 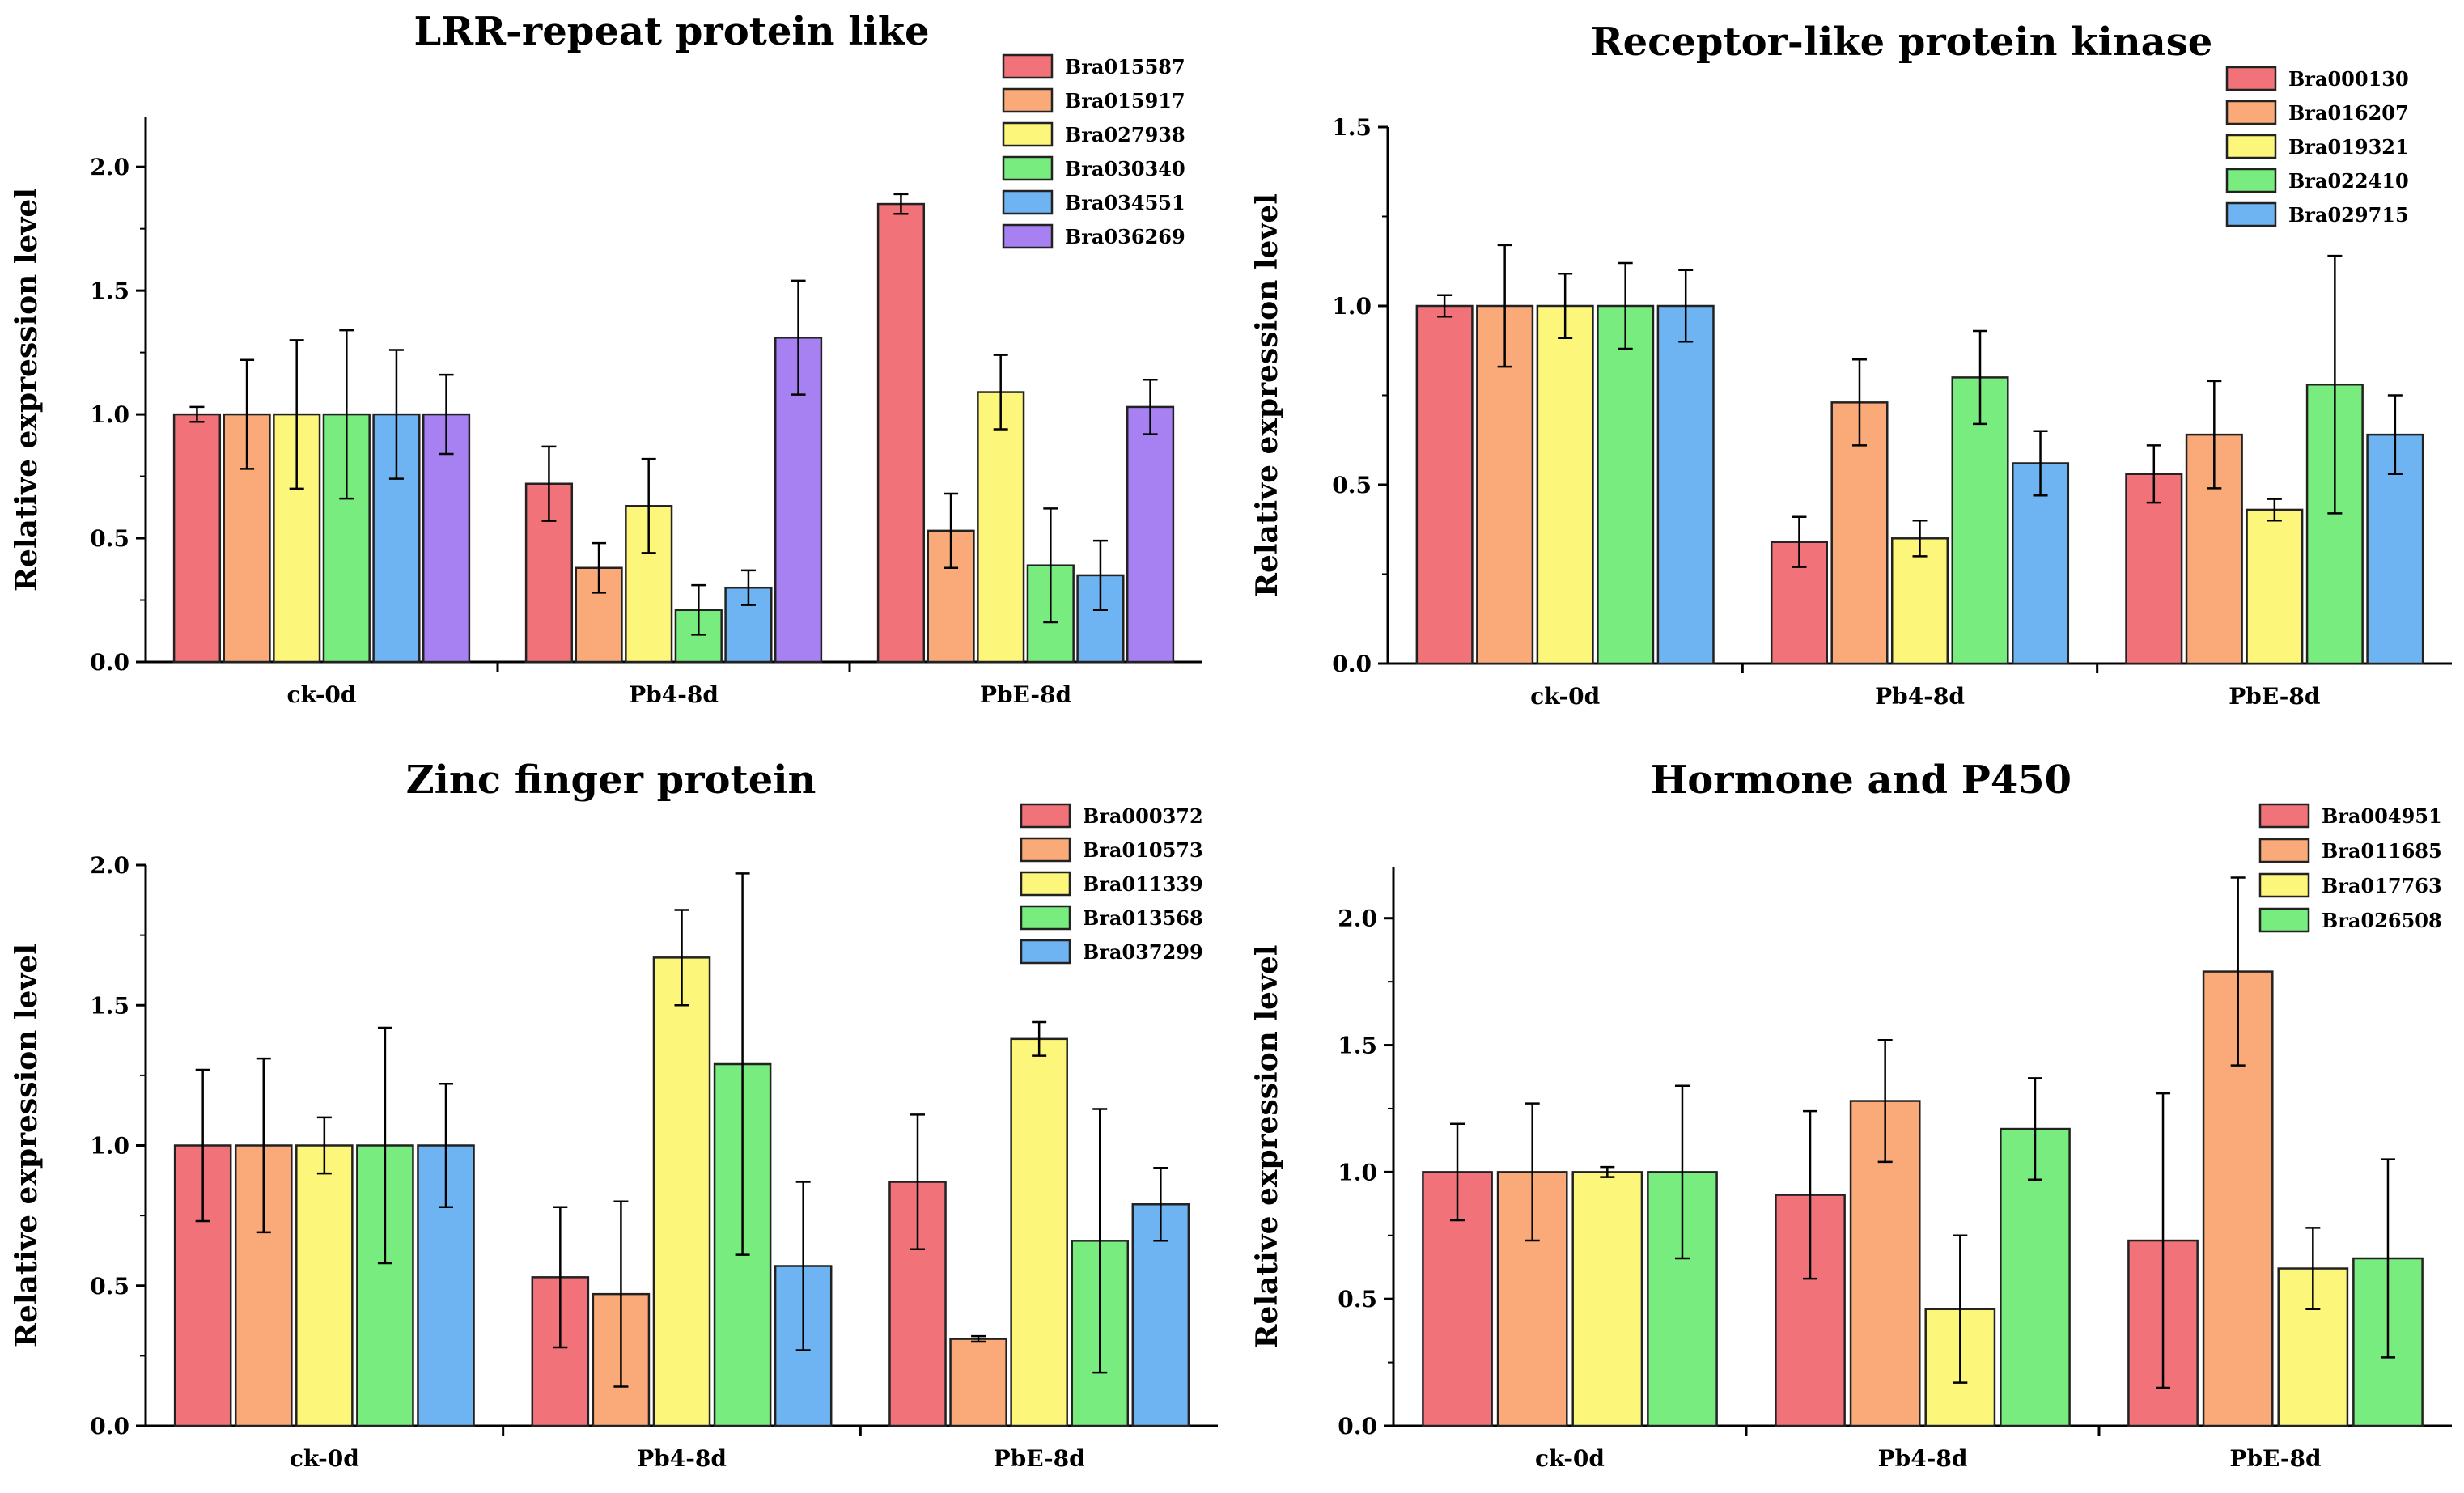 I want to click on legend-label: Bra034551, so click(x=1125, y=203).